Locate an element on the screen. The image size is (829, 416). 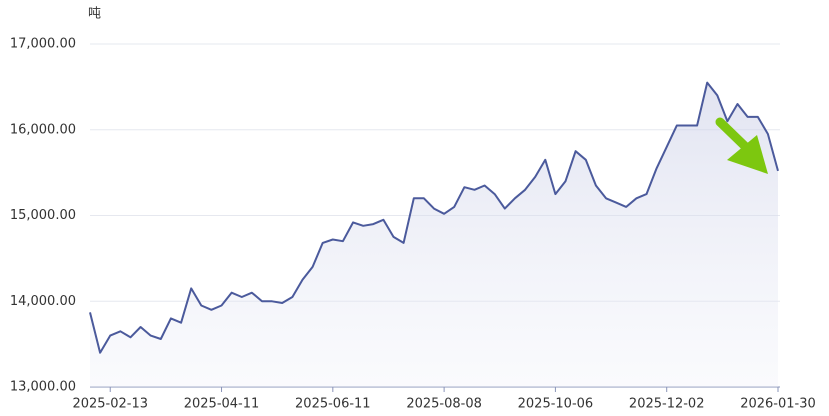
trend-arrow is located at coordinates (741, 145).